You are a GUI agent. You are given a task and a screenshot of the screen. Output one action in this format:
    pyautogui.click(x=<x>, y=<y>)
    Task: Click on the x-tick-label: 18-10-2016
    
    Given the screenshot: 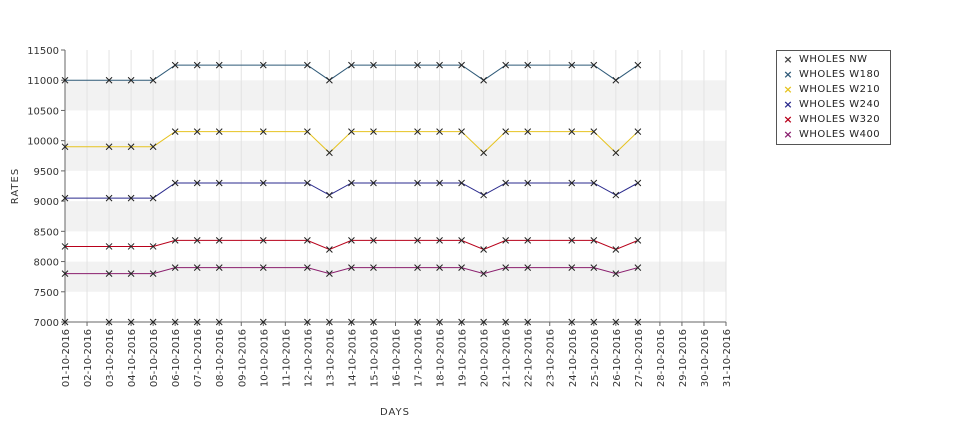 What is the action you would take?
    pyautogui.click(x=441, y=358)
    